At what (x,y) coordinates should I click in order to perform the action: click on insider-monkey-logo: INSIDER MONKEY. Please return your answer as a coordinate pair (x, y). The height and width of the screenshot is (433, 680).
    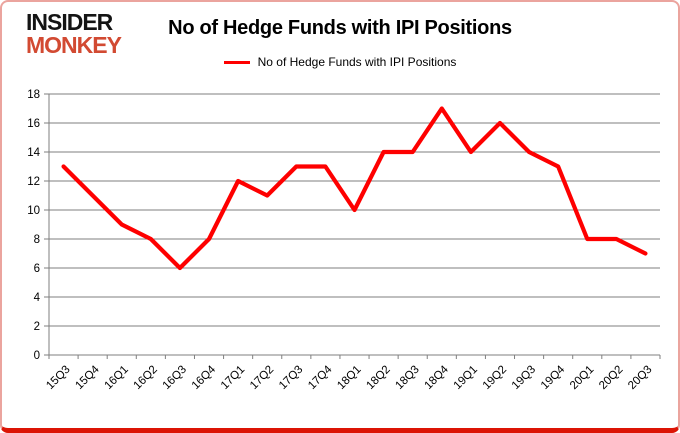
    Looking at the image, I should click on (74, 33).